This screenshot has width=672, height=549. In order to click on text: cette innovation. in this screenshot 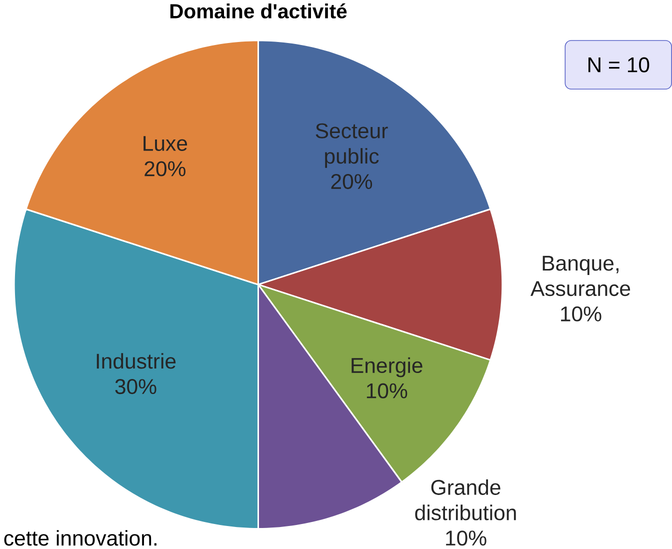, I will do `click(80, 538)`.